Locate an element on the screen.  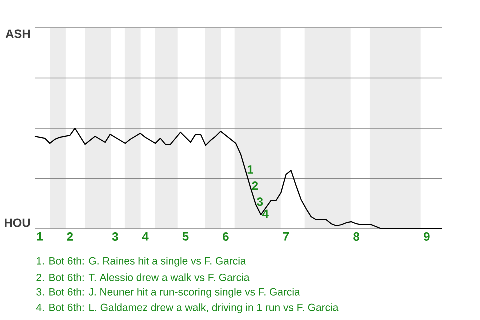
text: 3. Bot 6th: J. Neuner hit a run-scoring single vs F. Garcia is located at coordinates (168, 293).